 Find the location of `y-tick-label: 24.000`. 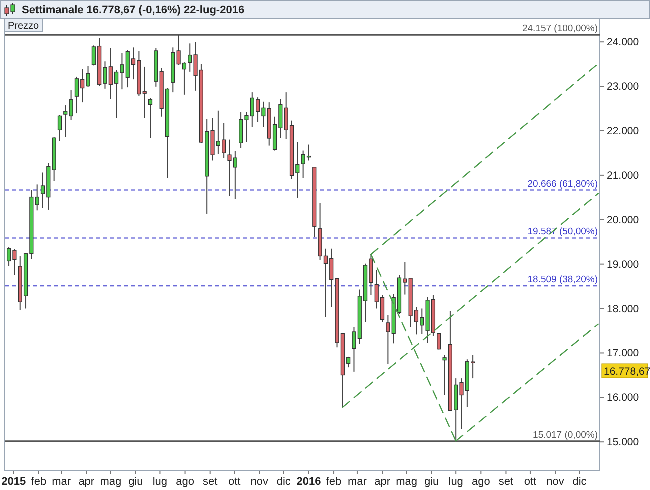

y-tick-label: 24.000 is located at coordinates (623, 42).